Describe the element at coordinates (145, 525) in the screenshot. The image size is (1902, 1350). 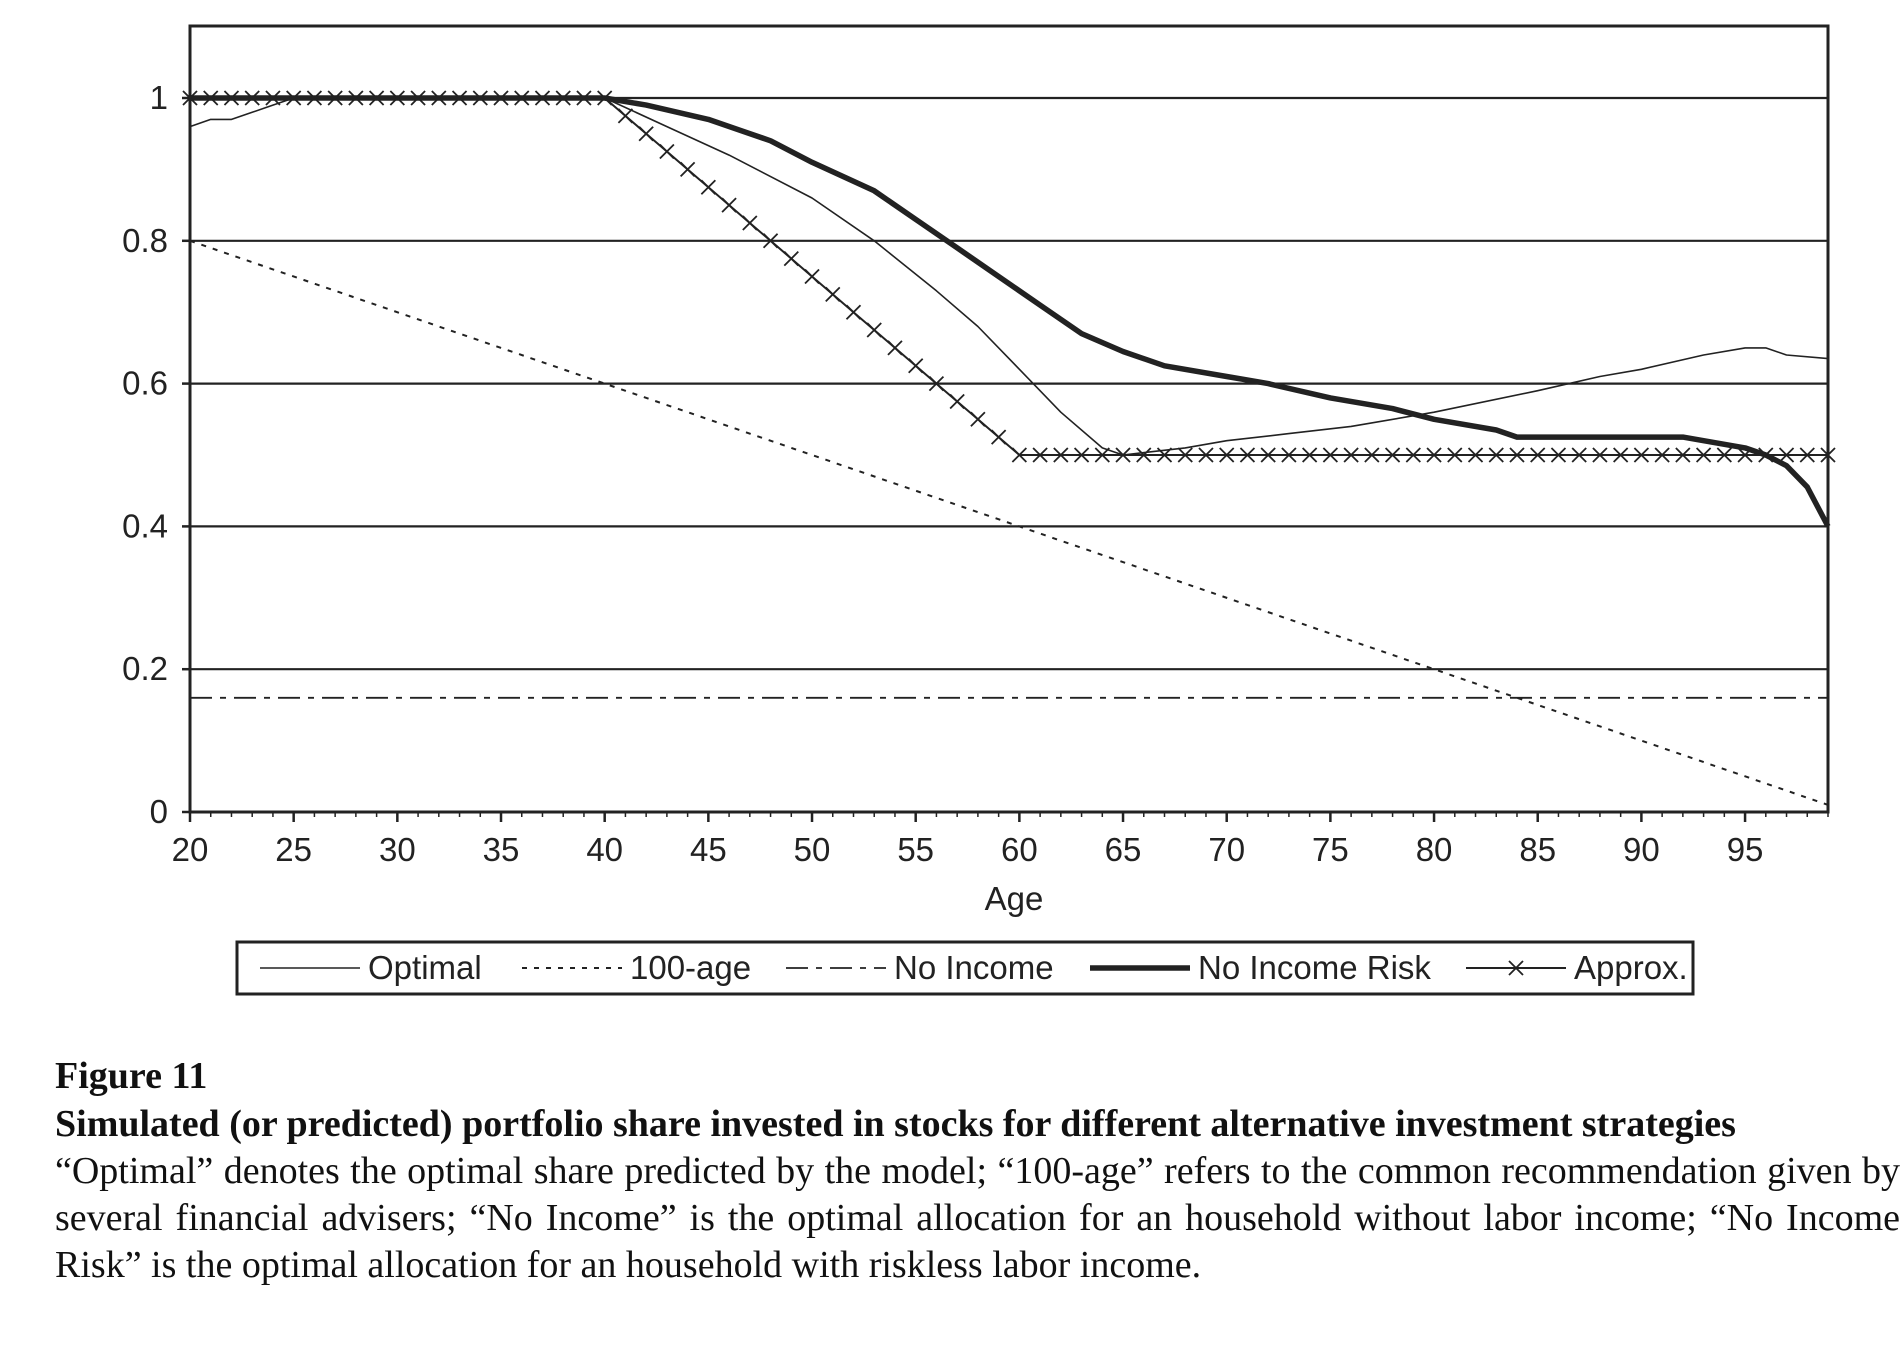
I see `y-tick-label: 0.4` at that location.